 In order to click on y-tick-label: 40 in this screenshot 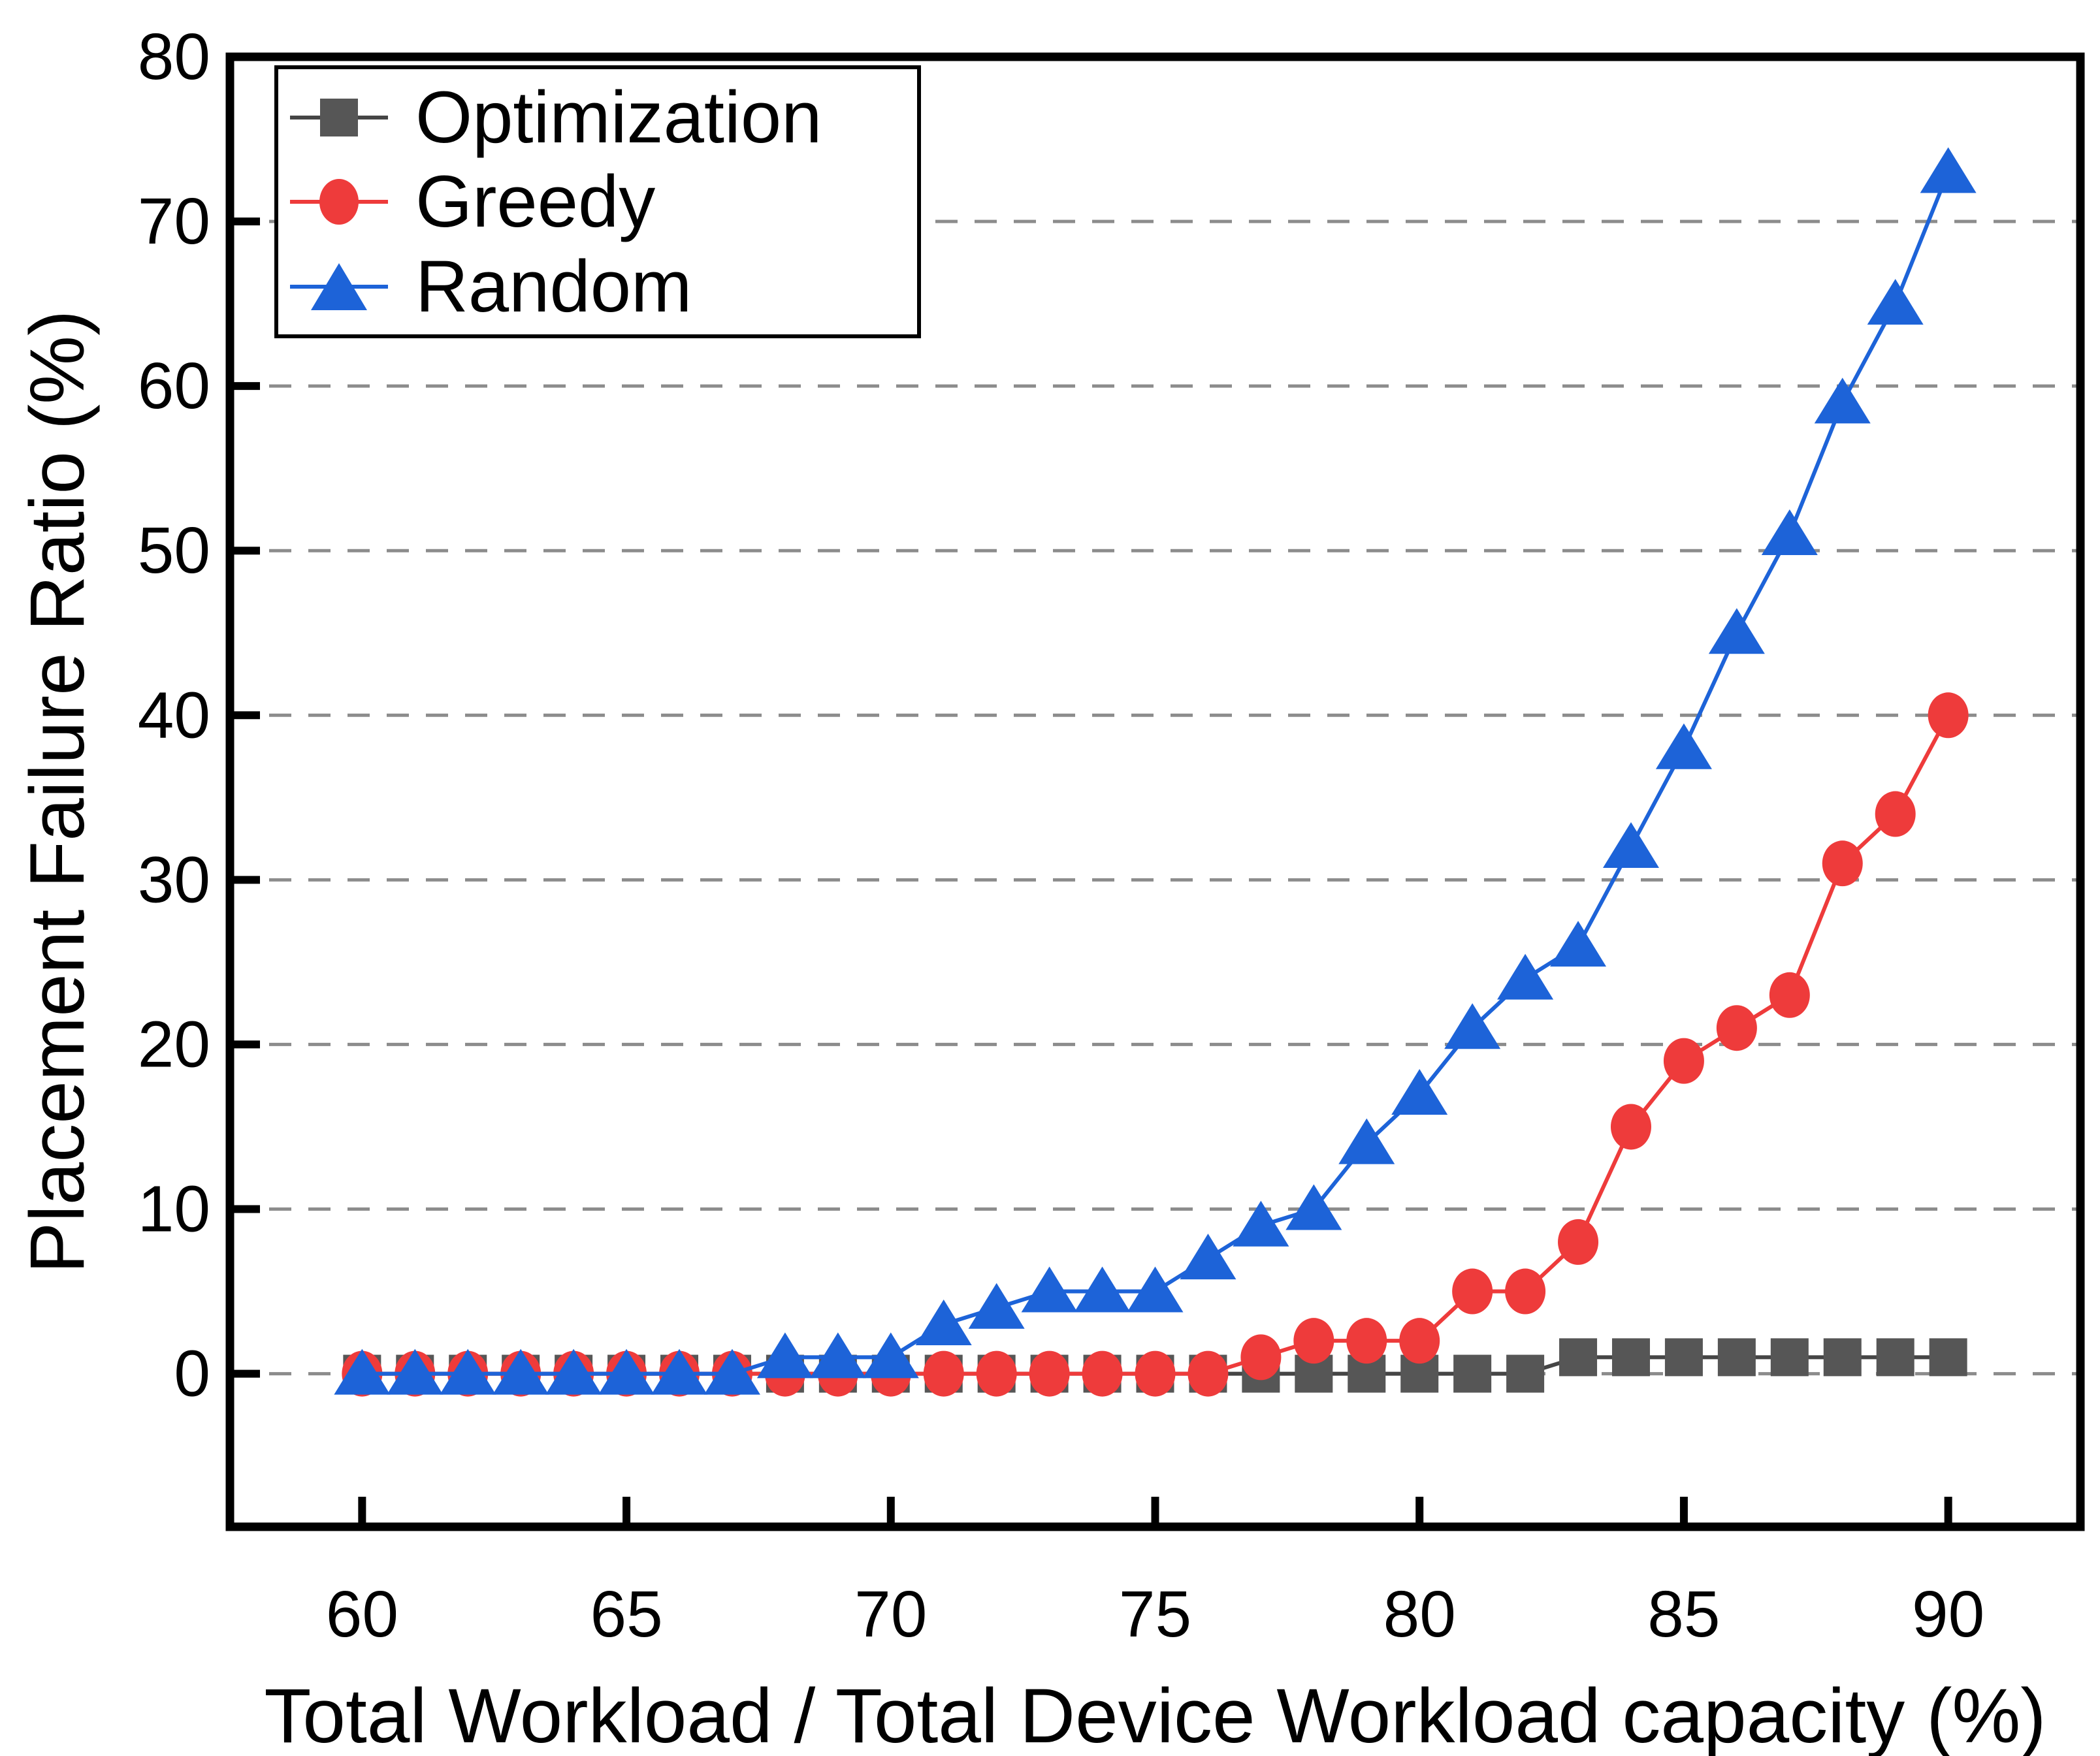, I will do `click(174, 715)`.